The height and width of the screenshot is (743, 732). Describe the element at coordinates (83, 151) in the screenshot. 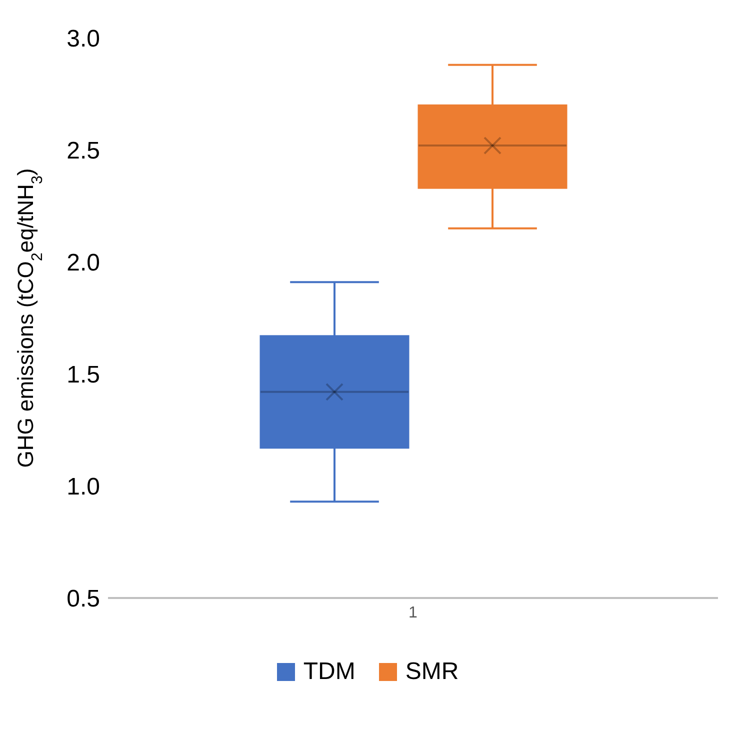

I see `y-tick-label: 2.5` at that location.